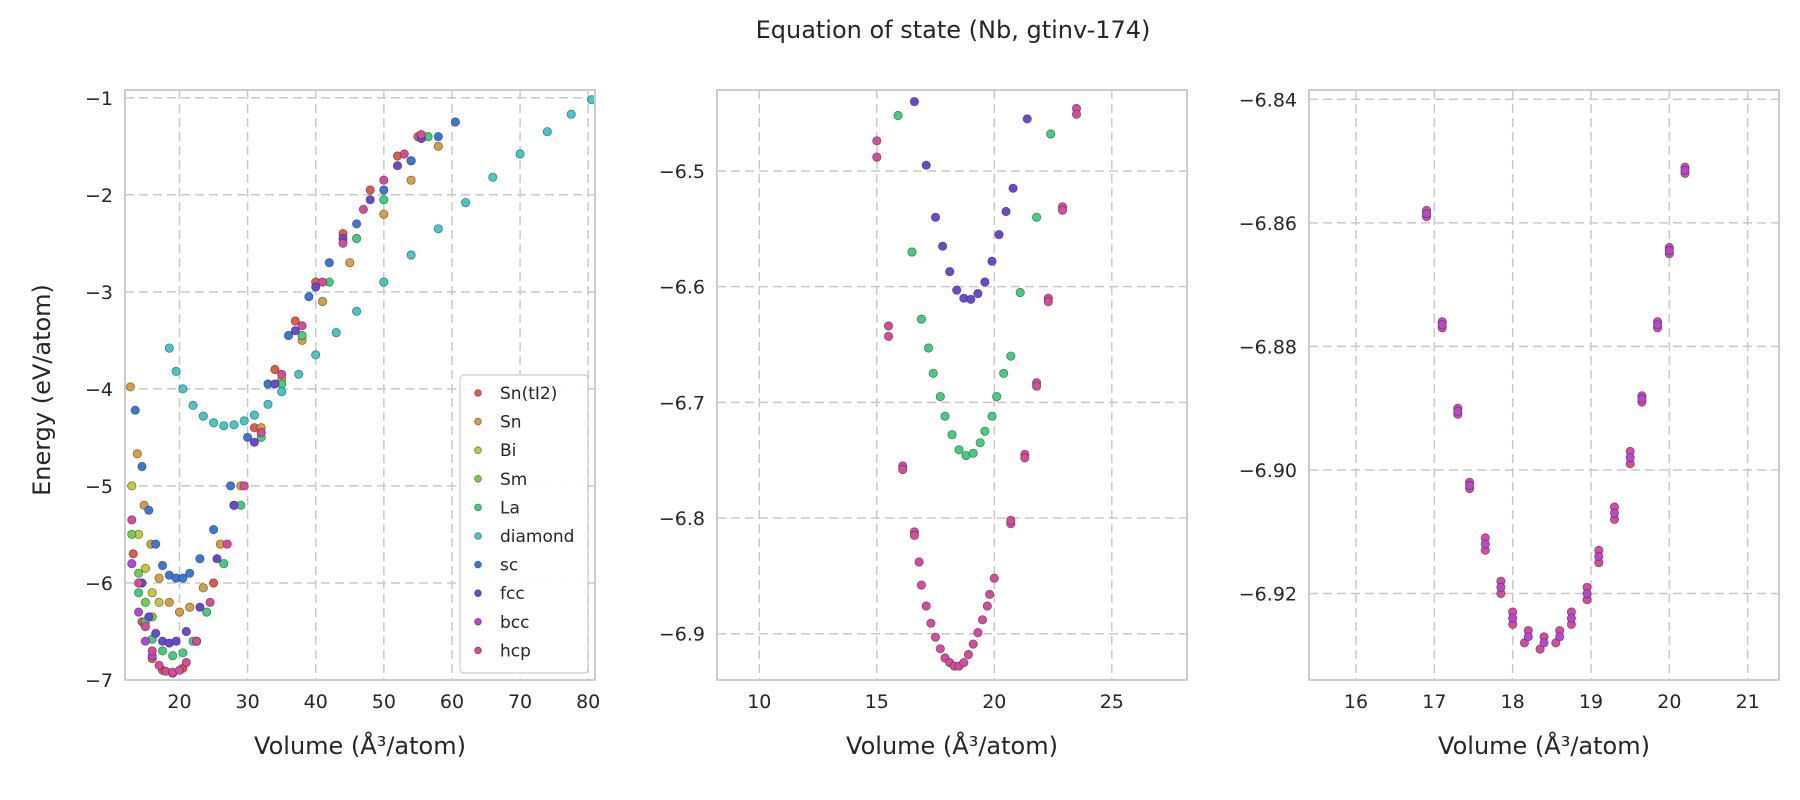 The width and height of the screenshot is (1800, 800). I want to click on y-tick-label: −4, so click(99, 390).